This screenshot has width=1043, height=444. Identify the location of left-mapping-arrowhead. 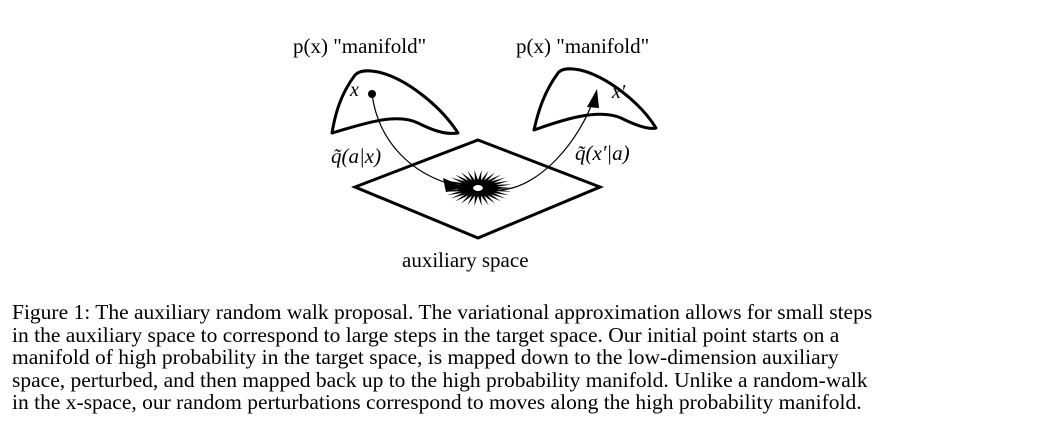
(453, 185).